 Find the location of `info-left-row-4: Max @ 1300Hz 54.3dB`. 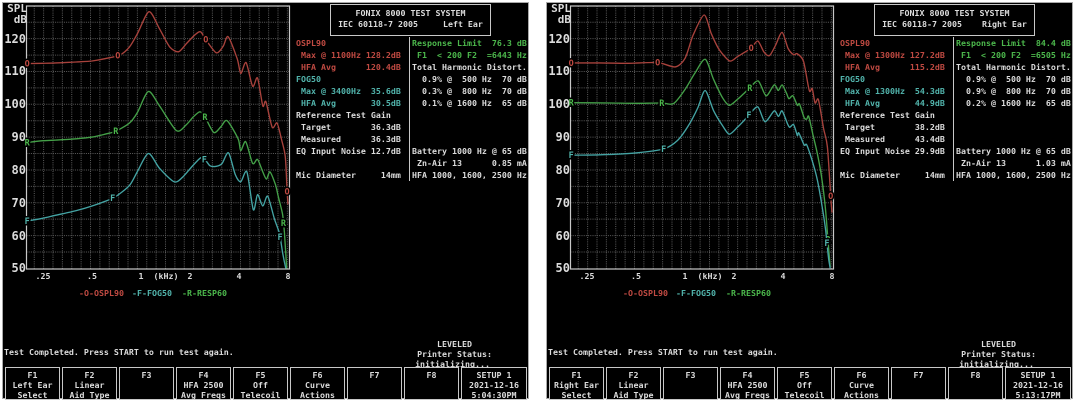

info-left-row-4: Max @ 1300Hz 54.3dB is located at coordinates (892, 90).